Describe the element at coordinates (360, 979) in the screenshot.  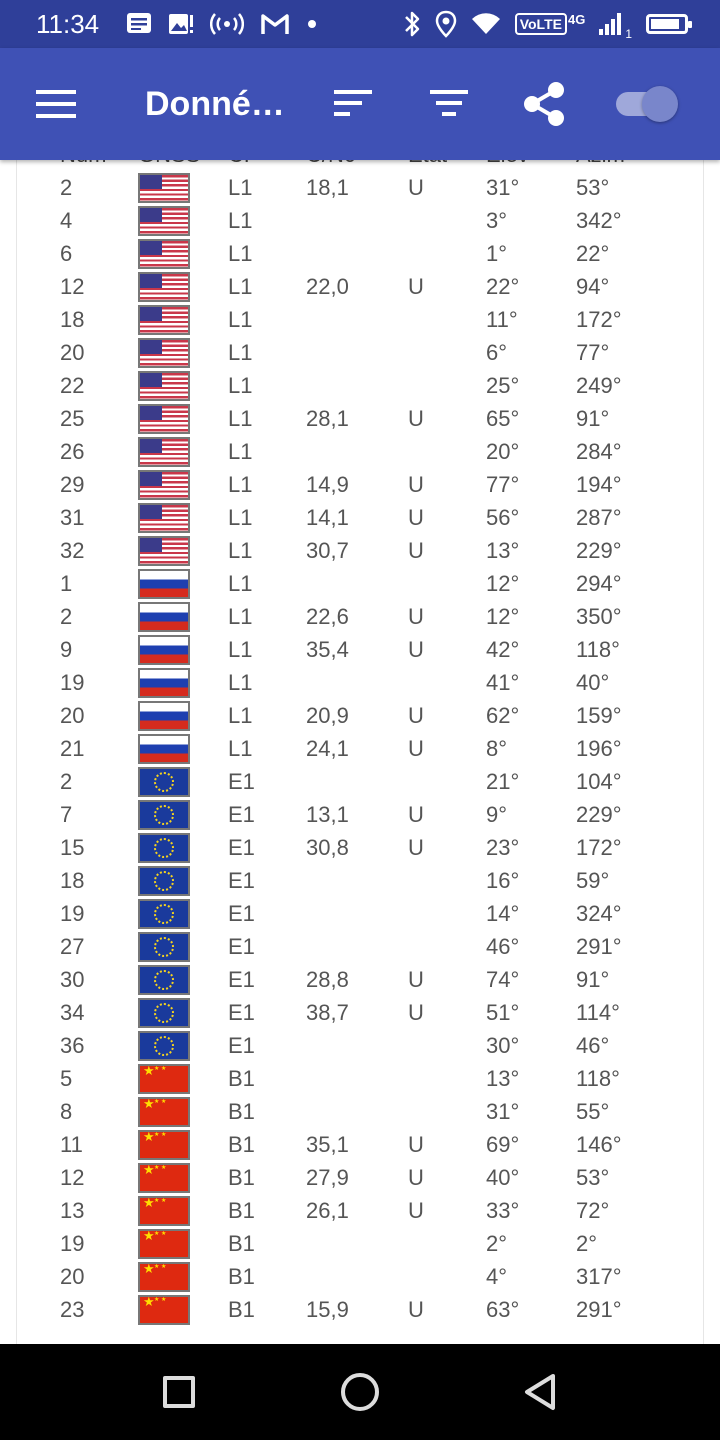
I see `table-row: 30 E1 28,8 U 74° 91°` at that location.